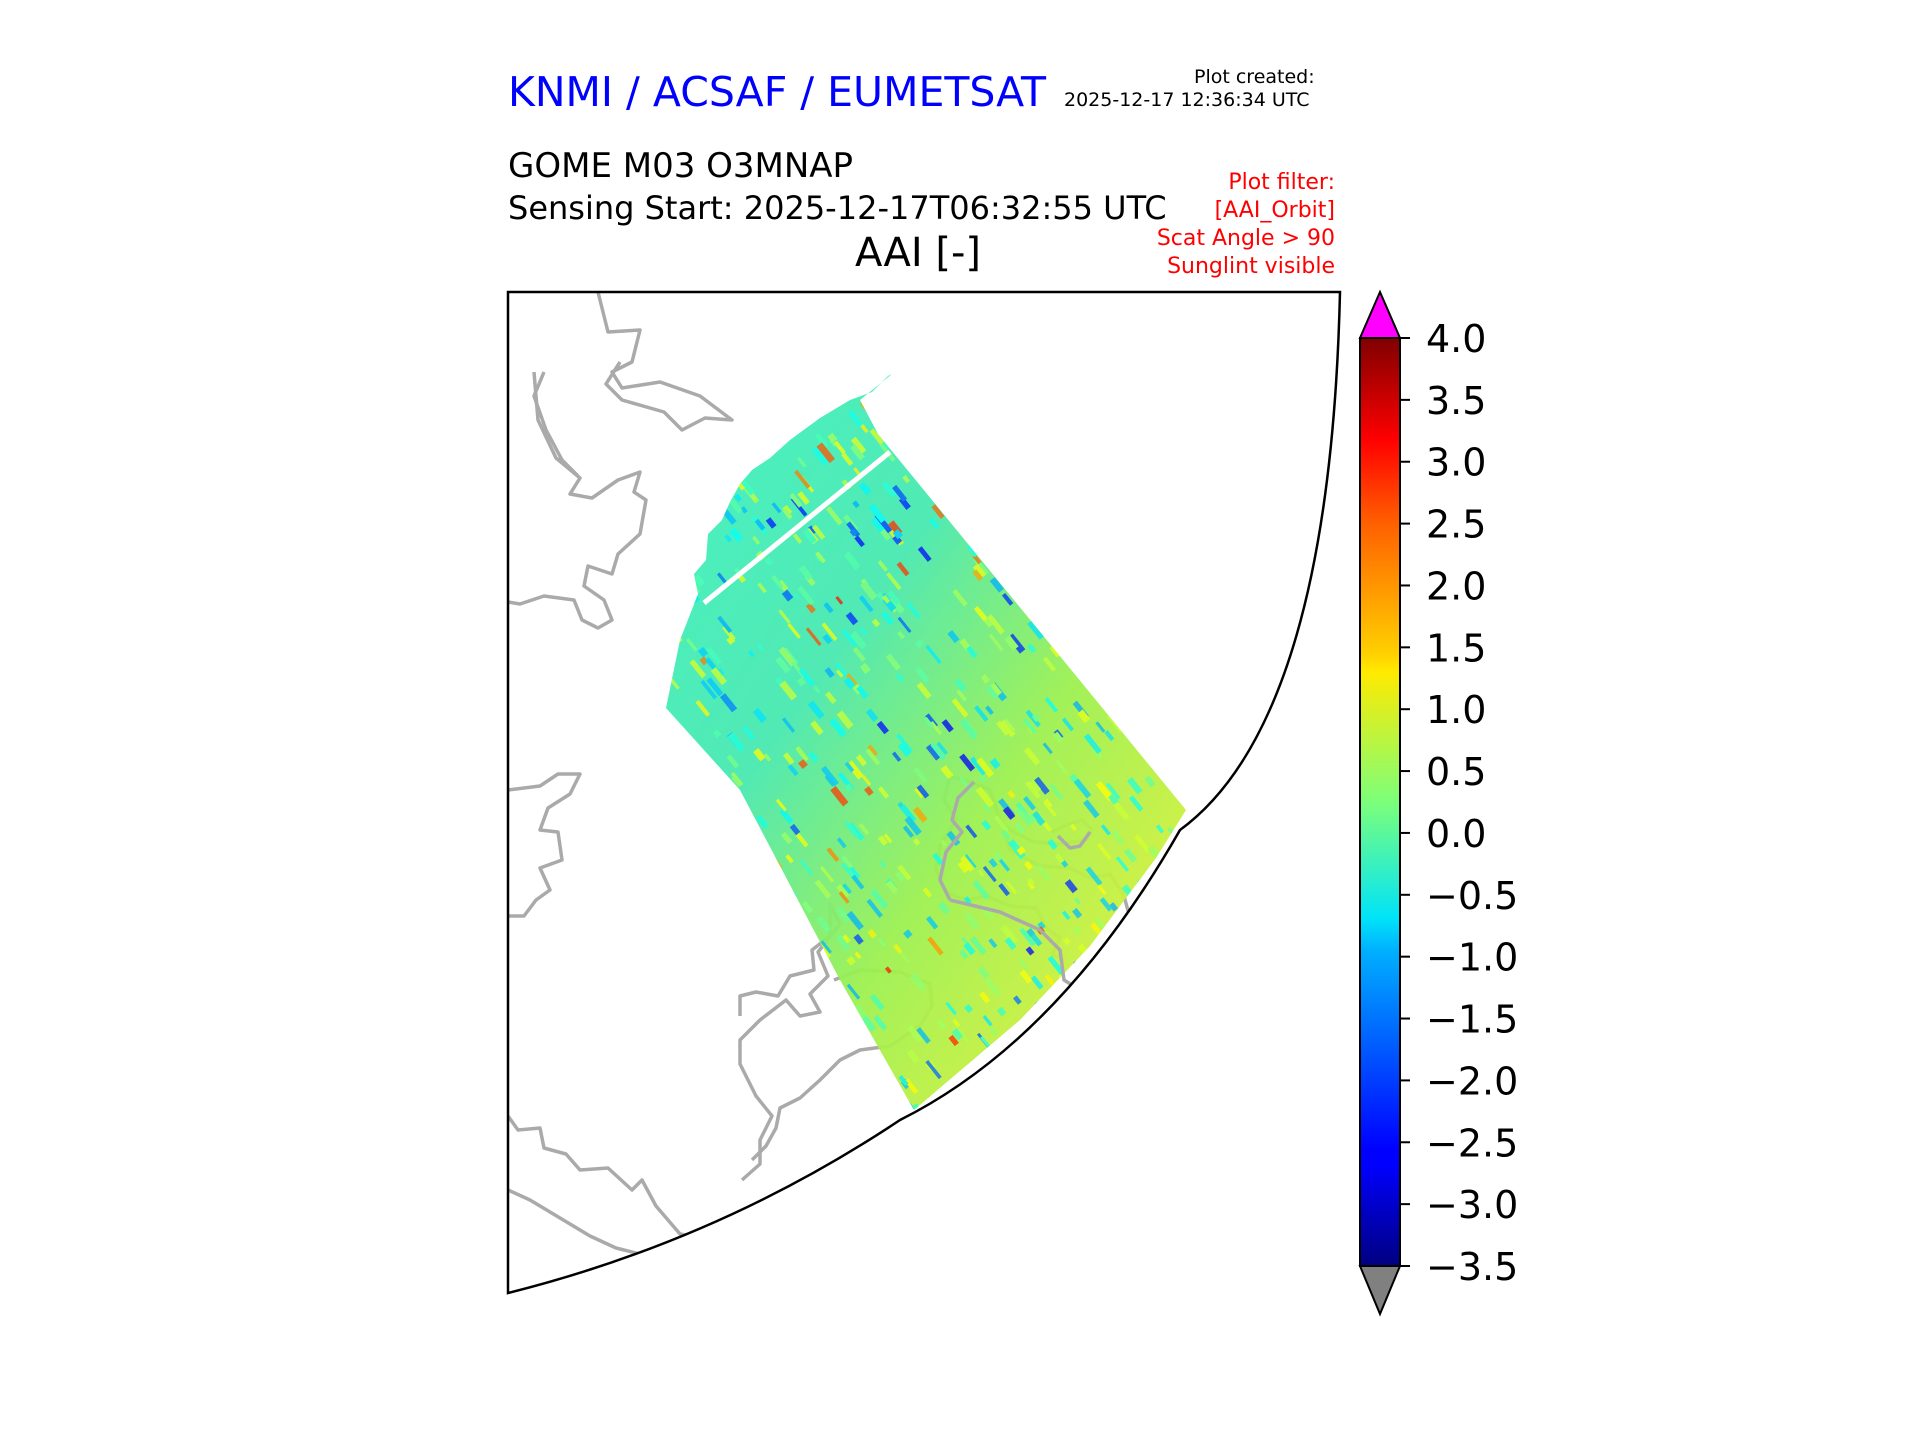 This screenshot has height=1440, width=1920. I want to click on plot-filter-orbit: [AAI_Orbit], so click(1274, 210).